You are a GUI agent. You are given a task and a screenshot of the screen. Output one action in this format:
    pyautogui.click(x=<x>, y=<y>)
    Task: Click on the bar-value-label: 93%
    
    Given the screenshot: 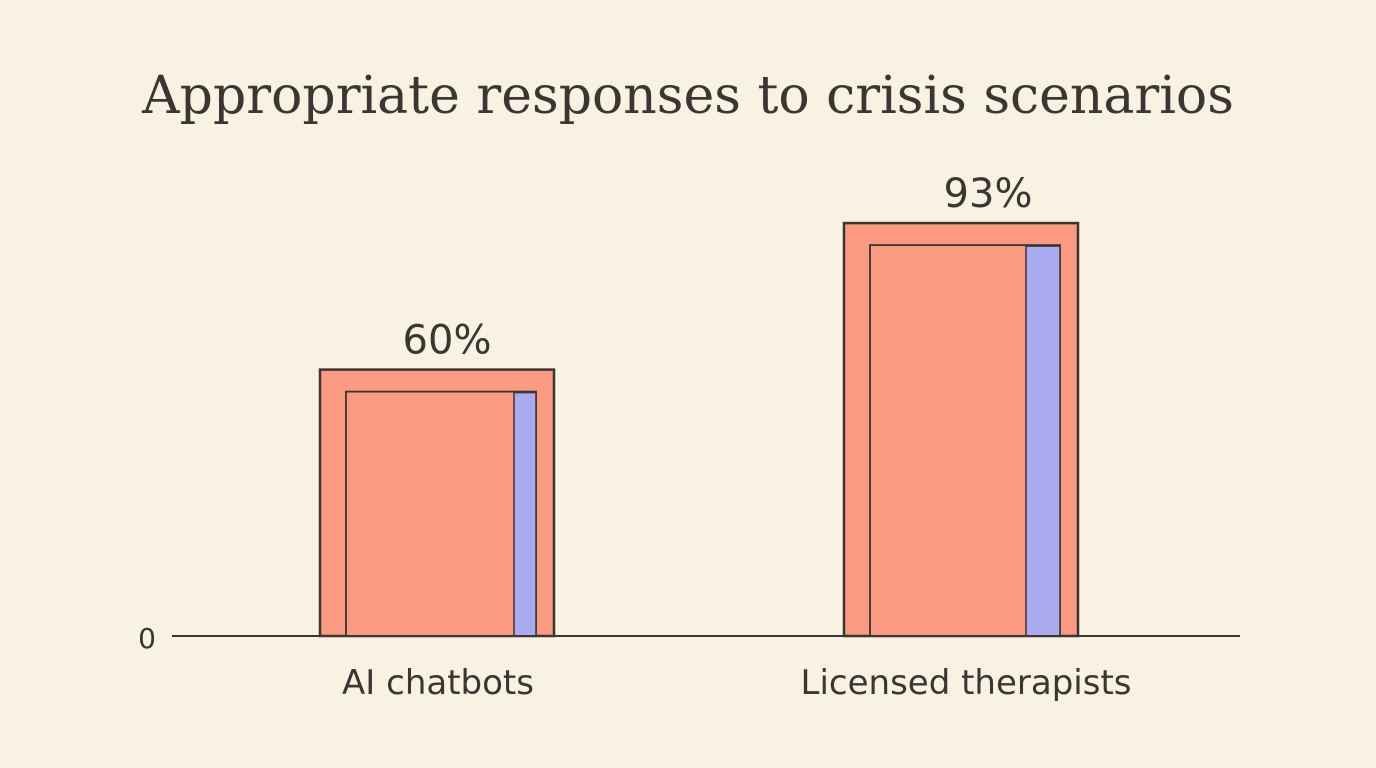 What is the action you would take?
    pyautogui.click(x=988, y=194)
    